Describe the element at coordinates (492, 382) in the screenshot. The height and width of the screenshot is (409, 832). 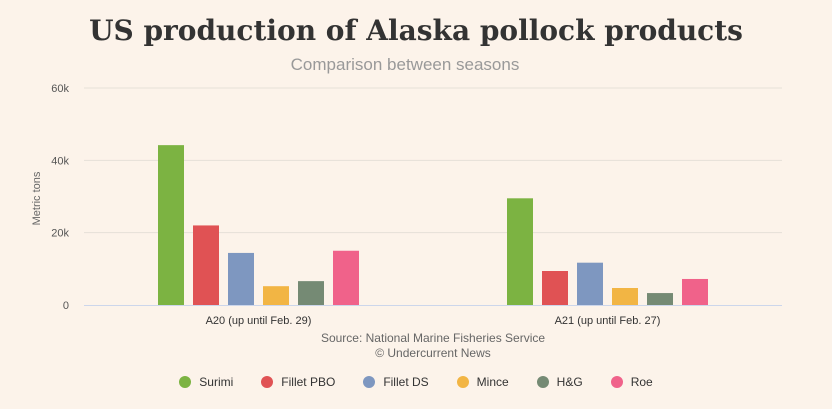
I see `legend-label: Mince` at that location.